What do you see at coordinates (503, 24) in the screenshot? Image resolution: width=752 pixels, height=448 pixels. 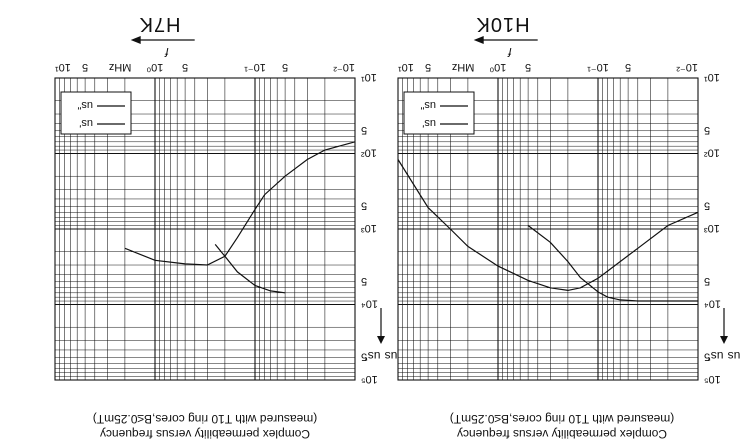 I see `chart-title: H10K` at bounding box center [503, 24].